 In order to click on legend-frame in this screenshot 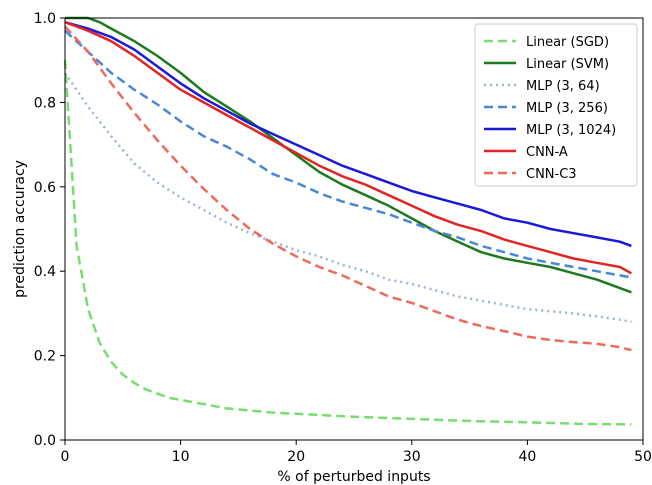, I will do `click(556, 105)`.